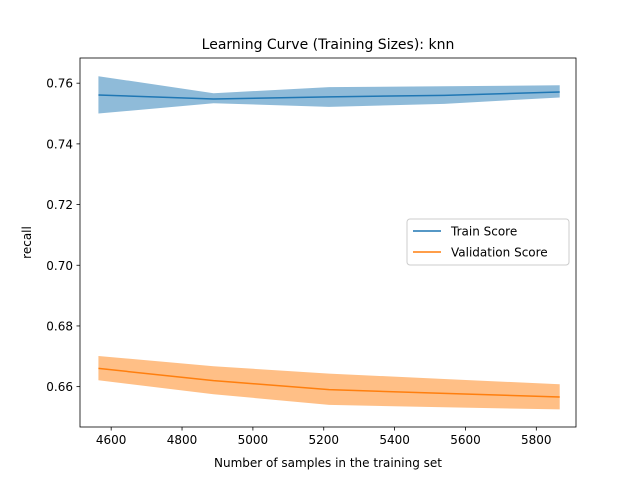  I want to click on x-axis-label: Number of samples in the training set, so click(328, 463).